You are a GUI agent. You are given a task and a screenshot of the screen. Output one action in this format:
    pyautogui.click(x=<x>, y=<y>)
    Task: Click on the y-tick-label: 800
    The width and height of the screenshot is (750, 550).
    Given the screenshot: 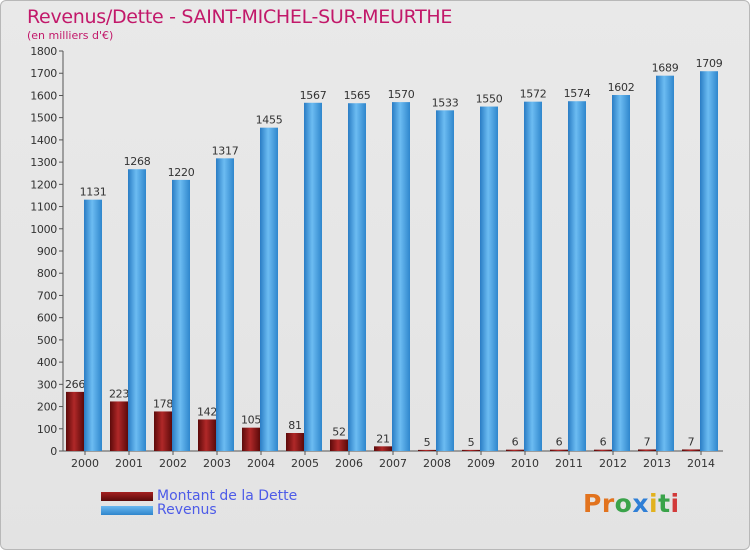 What is the action you would take?
    pyautogui.click(x=47, y=273)
    